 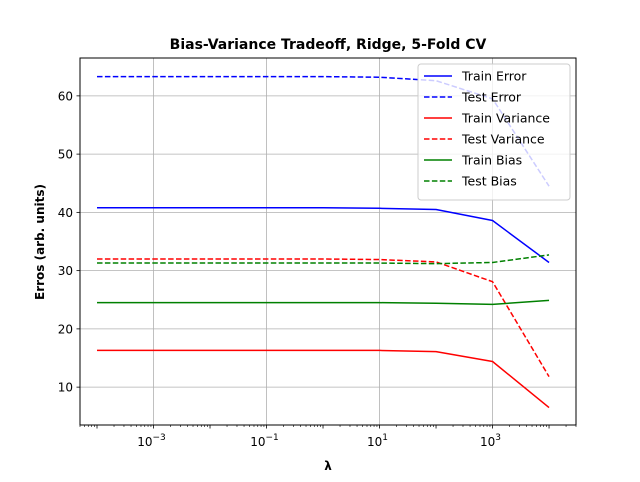 What do you see at coordinates (505, 118) in the screenshot?
I see `legend-label: Train Variance` at bounding box center [505, 118].